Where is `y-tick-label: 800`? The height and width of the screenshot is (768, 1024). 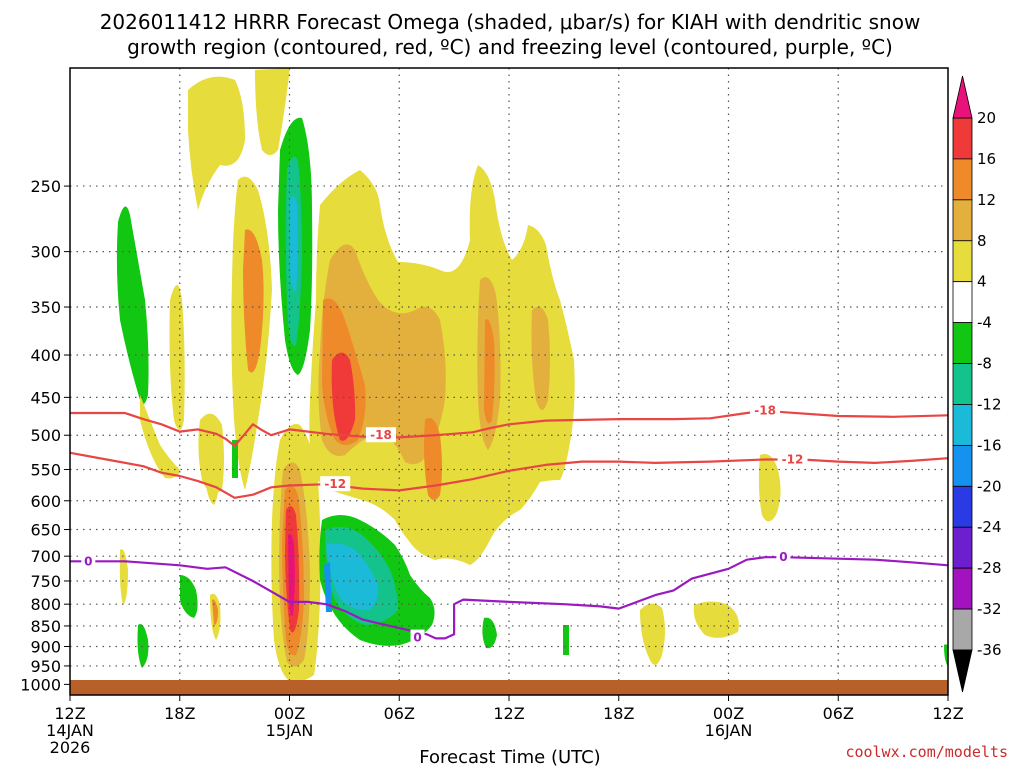
y-tick-label: 800 is located at coordinates (45, 604).